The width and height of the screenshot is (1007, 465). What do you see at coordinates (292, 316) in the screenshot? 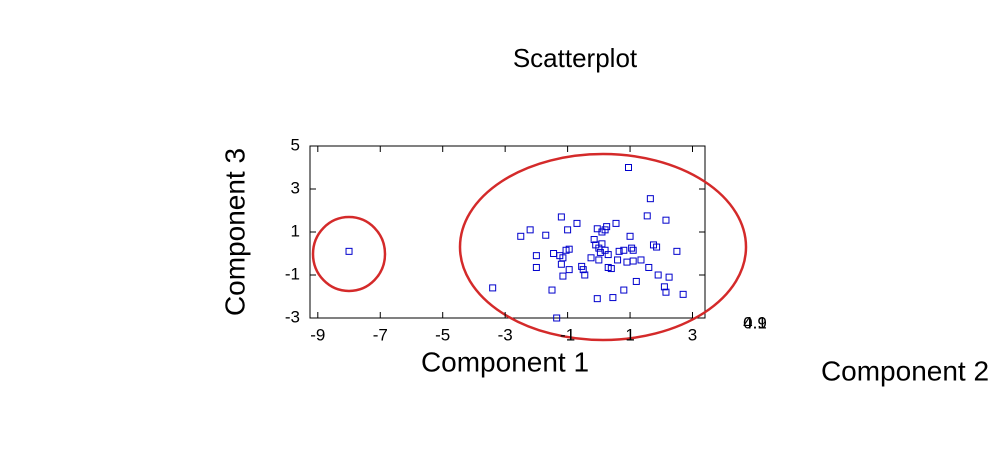
I see `y-tick-label: -3` at bounding box center [292, 316].